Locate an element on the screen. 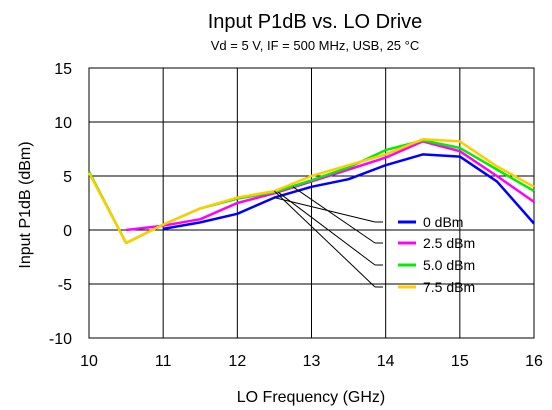 The image size is (552, 410). y-tick-label: 0 is located at coordinates (67, 231).